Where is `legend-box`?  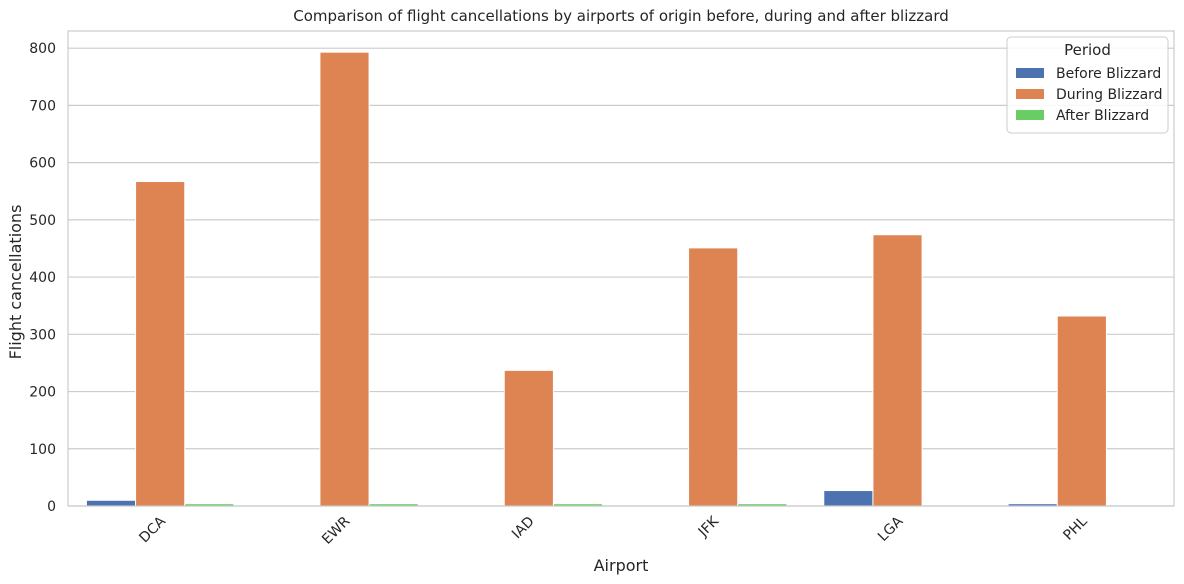 legend-box is located at coordinates (1087, 85).